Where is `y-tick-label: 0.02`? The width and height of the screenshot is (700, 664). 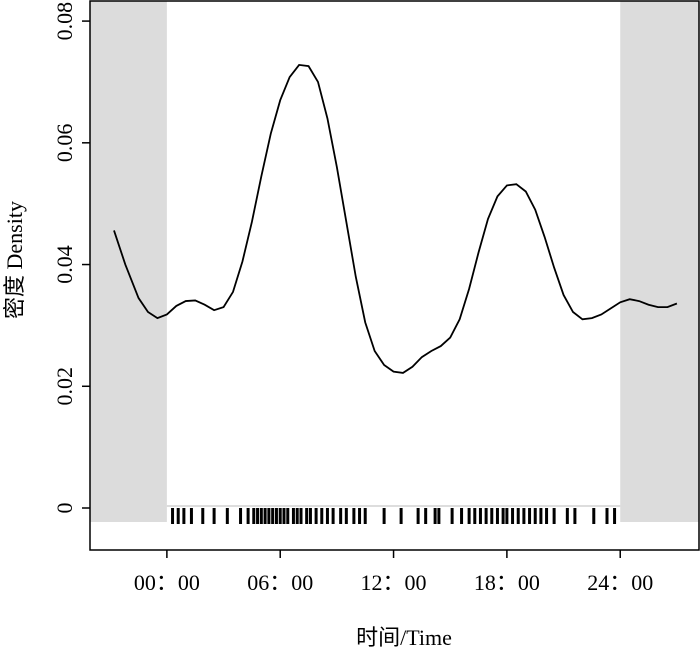
y-tick-label: 0.02 is located at coordinates (64, 386).